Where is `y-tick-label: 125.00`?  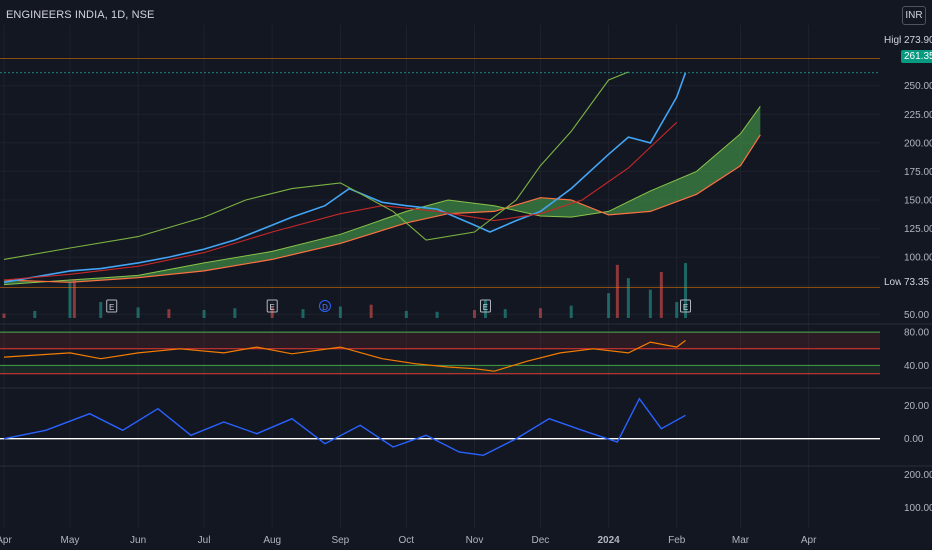 y-tick-label: 125.00 is located at coordinates (918, 229).